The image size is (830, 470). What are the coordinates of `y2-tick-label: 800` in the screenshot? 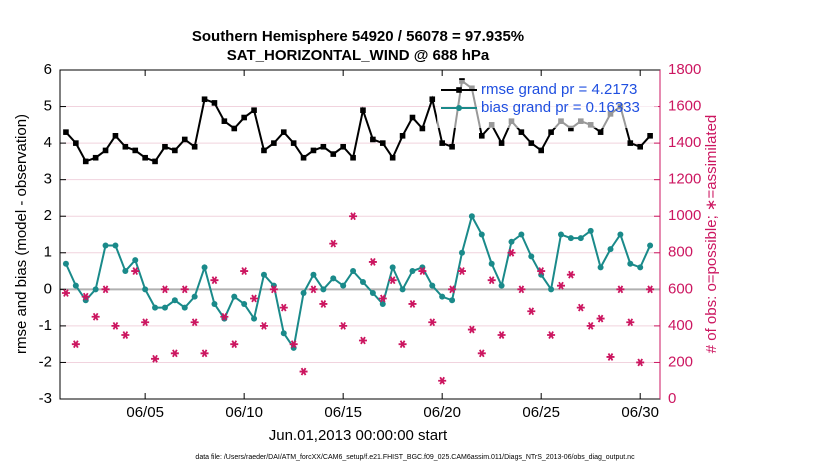 It's located at (680, 252).